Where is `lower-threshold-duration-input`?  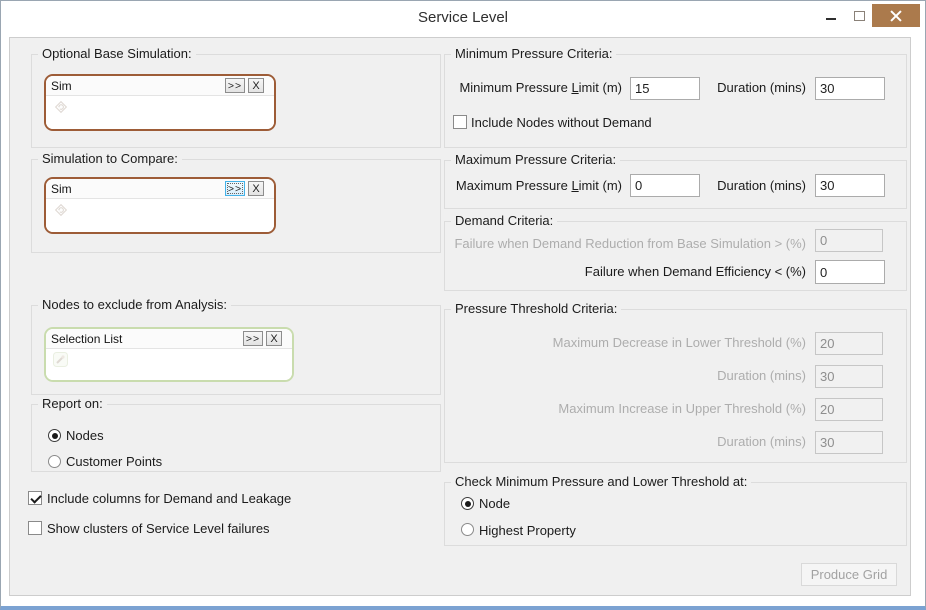 lower-threshold-duration-input is located at coordinates (849, 376).